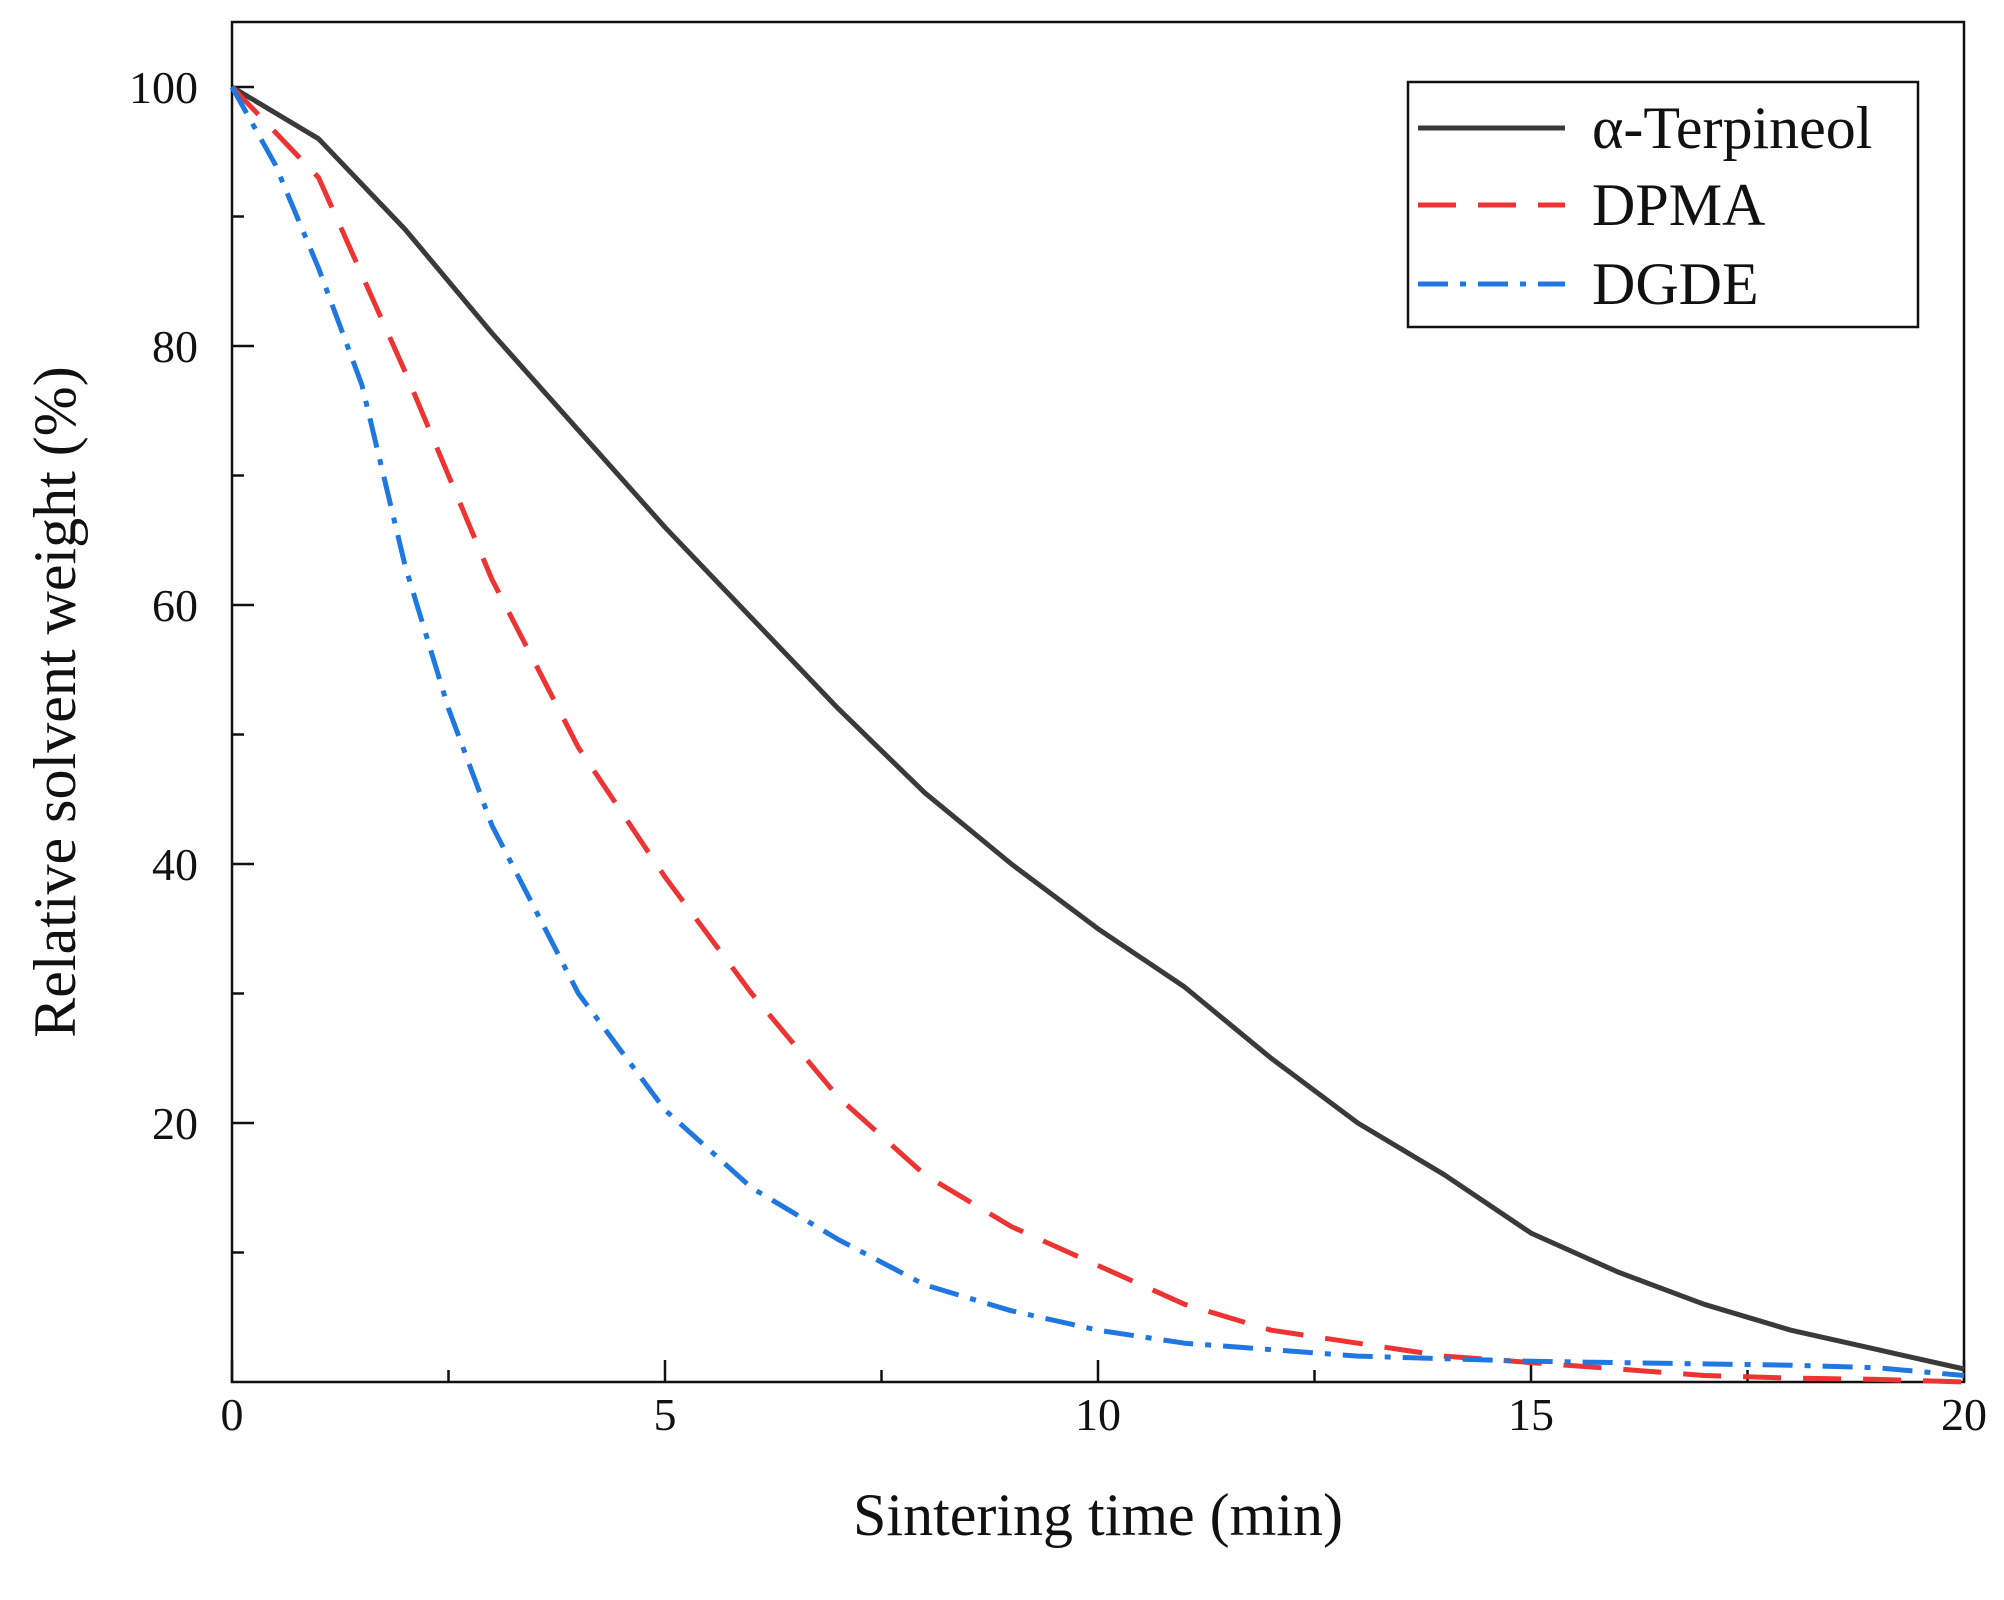 The image size is (2004, 1600). I want to click on y-tick-label: 60, so click(175, 605).